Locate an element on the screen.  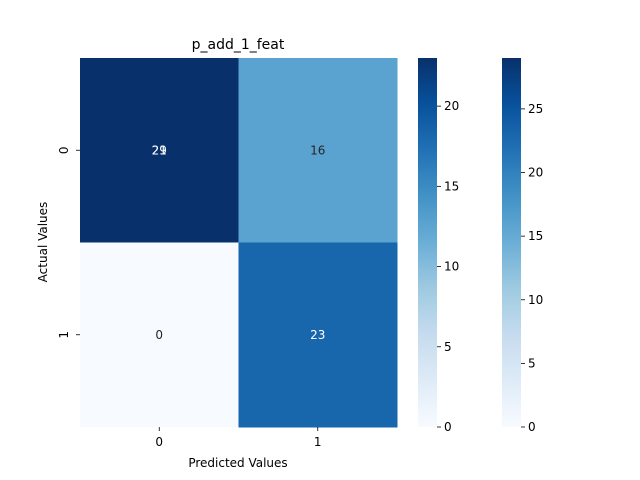
x-tick-label: 1 is located at coordinates (318, 442).